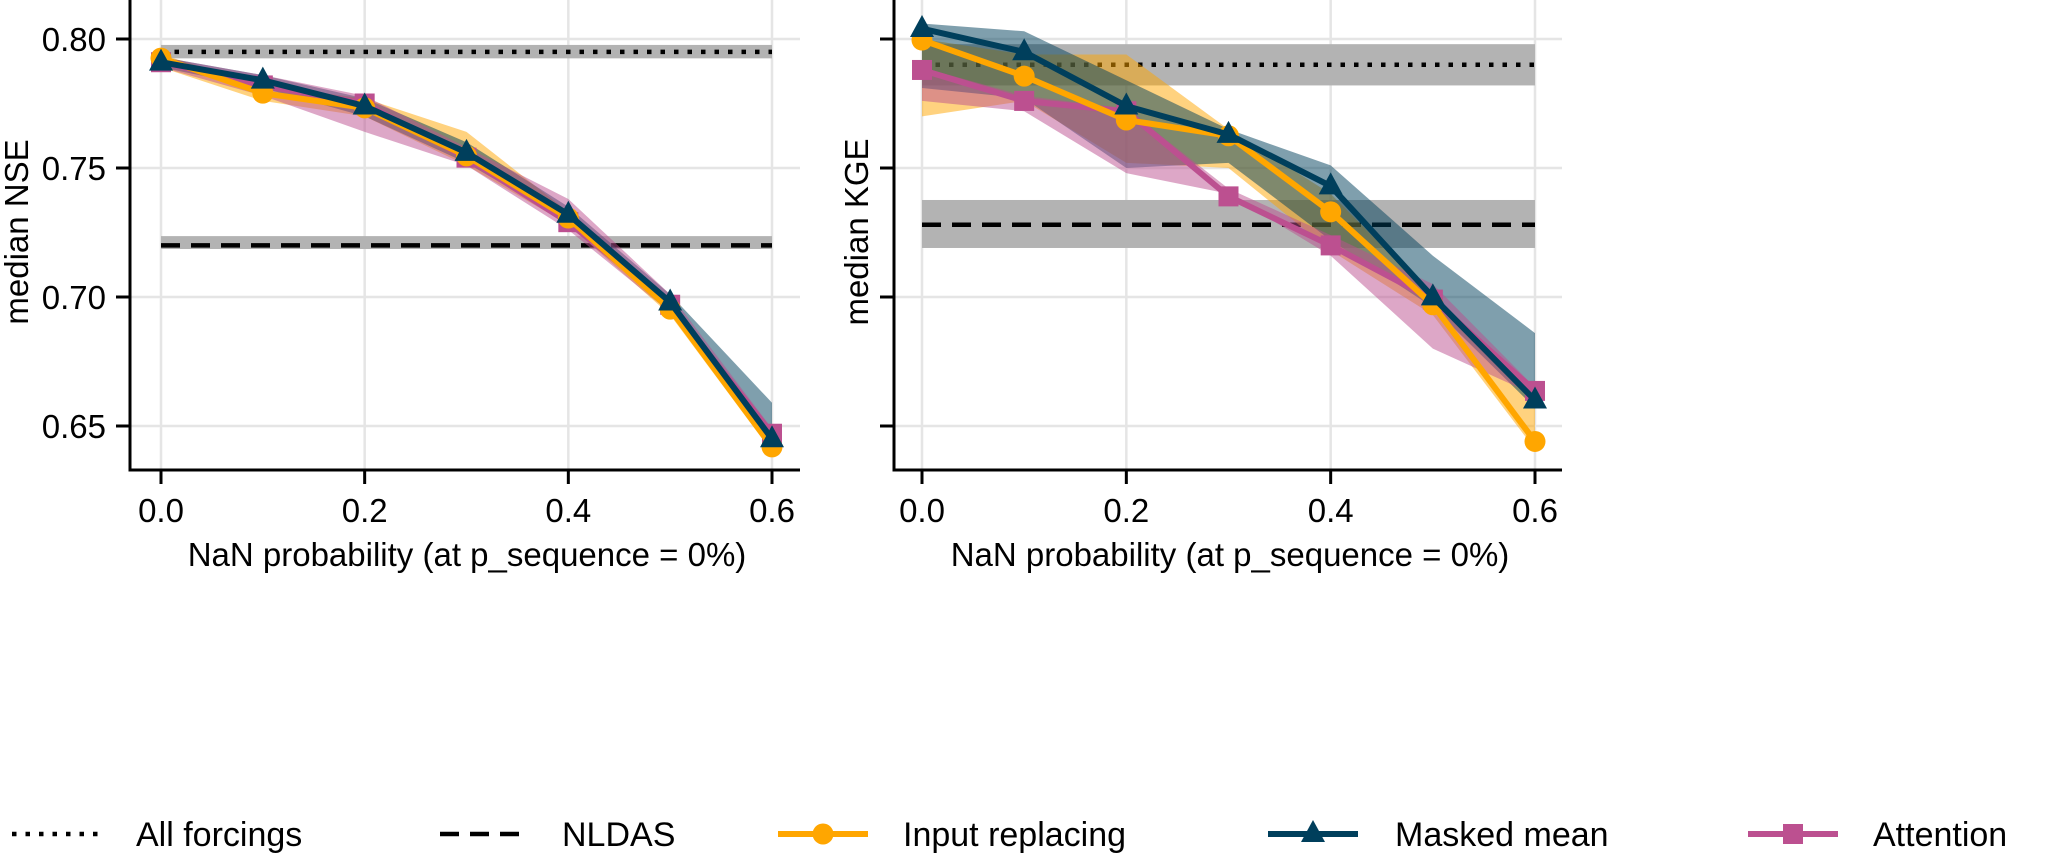  I want to click on legend-item-input-replacing: Input replacing, so click(952, 835).